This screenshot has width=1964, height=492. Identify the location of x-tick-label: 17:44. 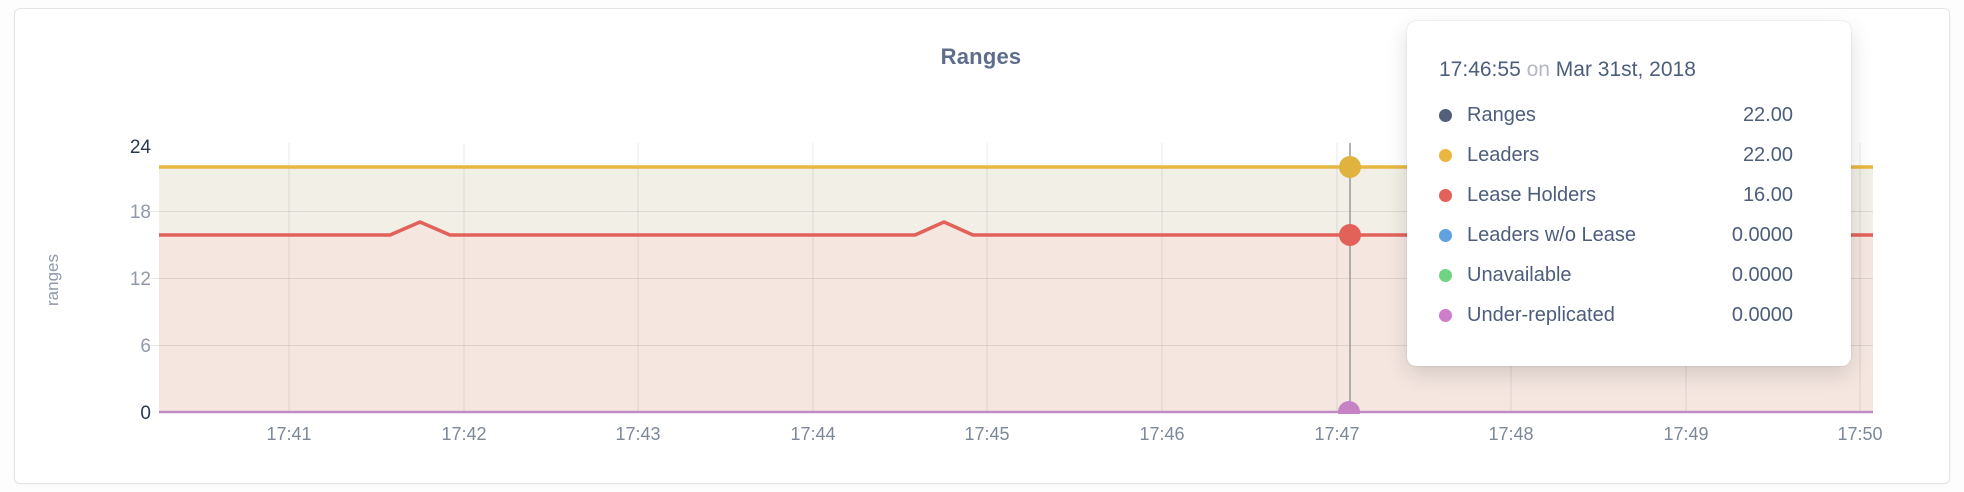
(812, 434).